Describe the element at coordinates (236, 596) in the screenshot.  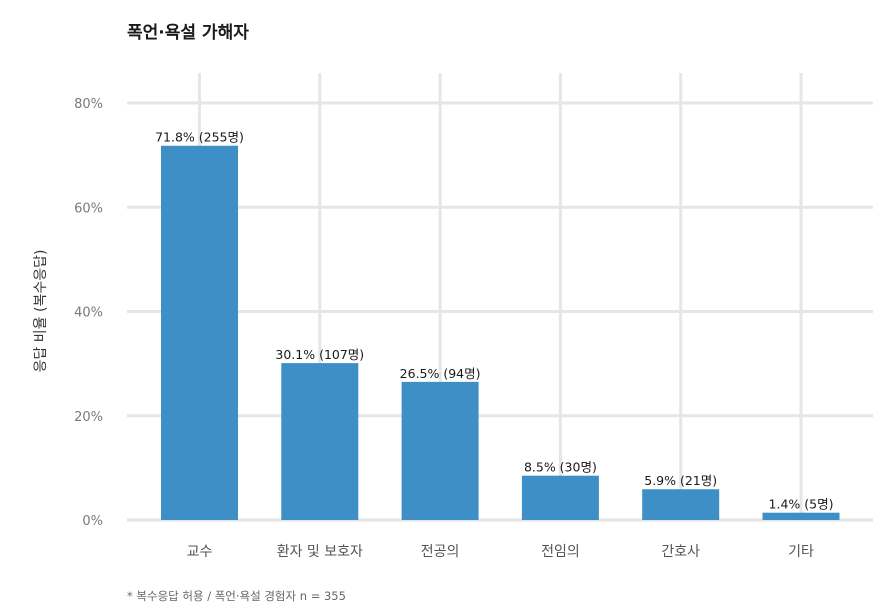
I see `chart-caption: * 복수응답 허용 / 폭언·욕설 경험자 n = 355` at that location.